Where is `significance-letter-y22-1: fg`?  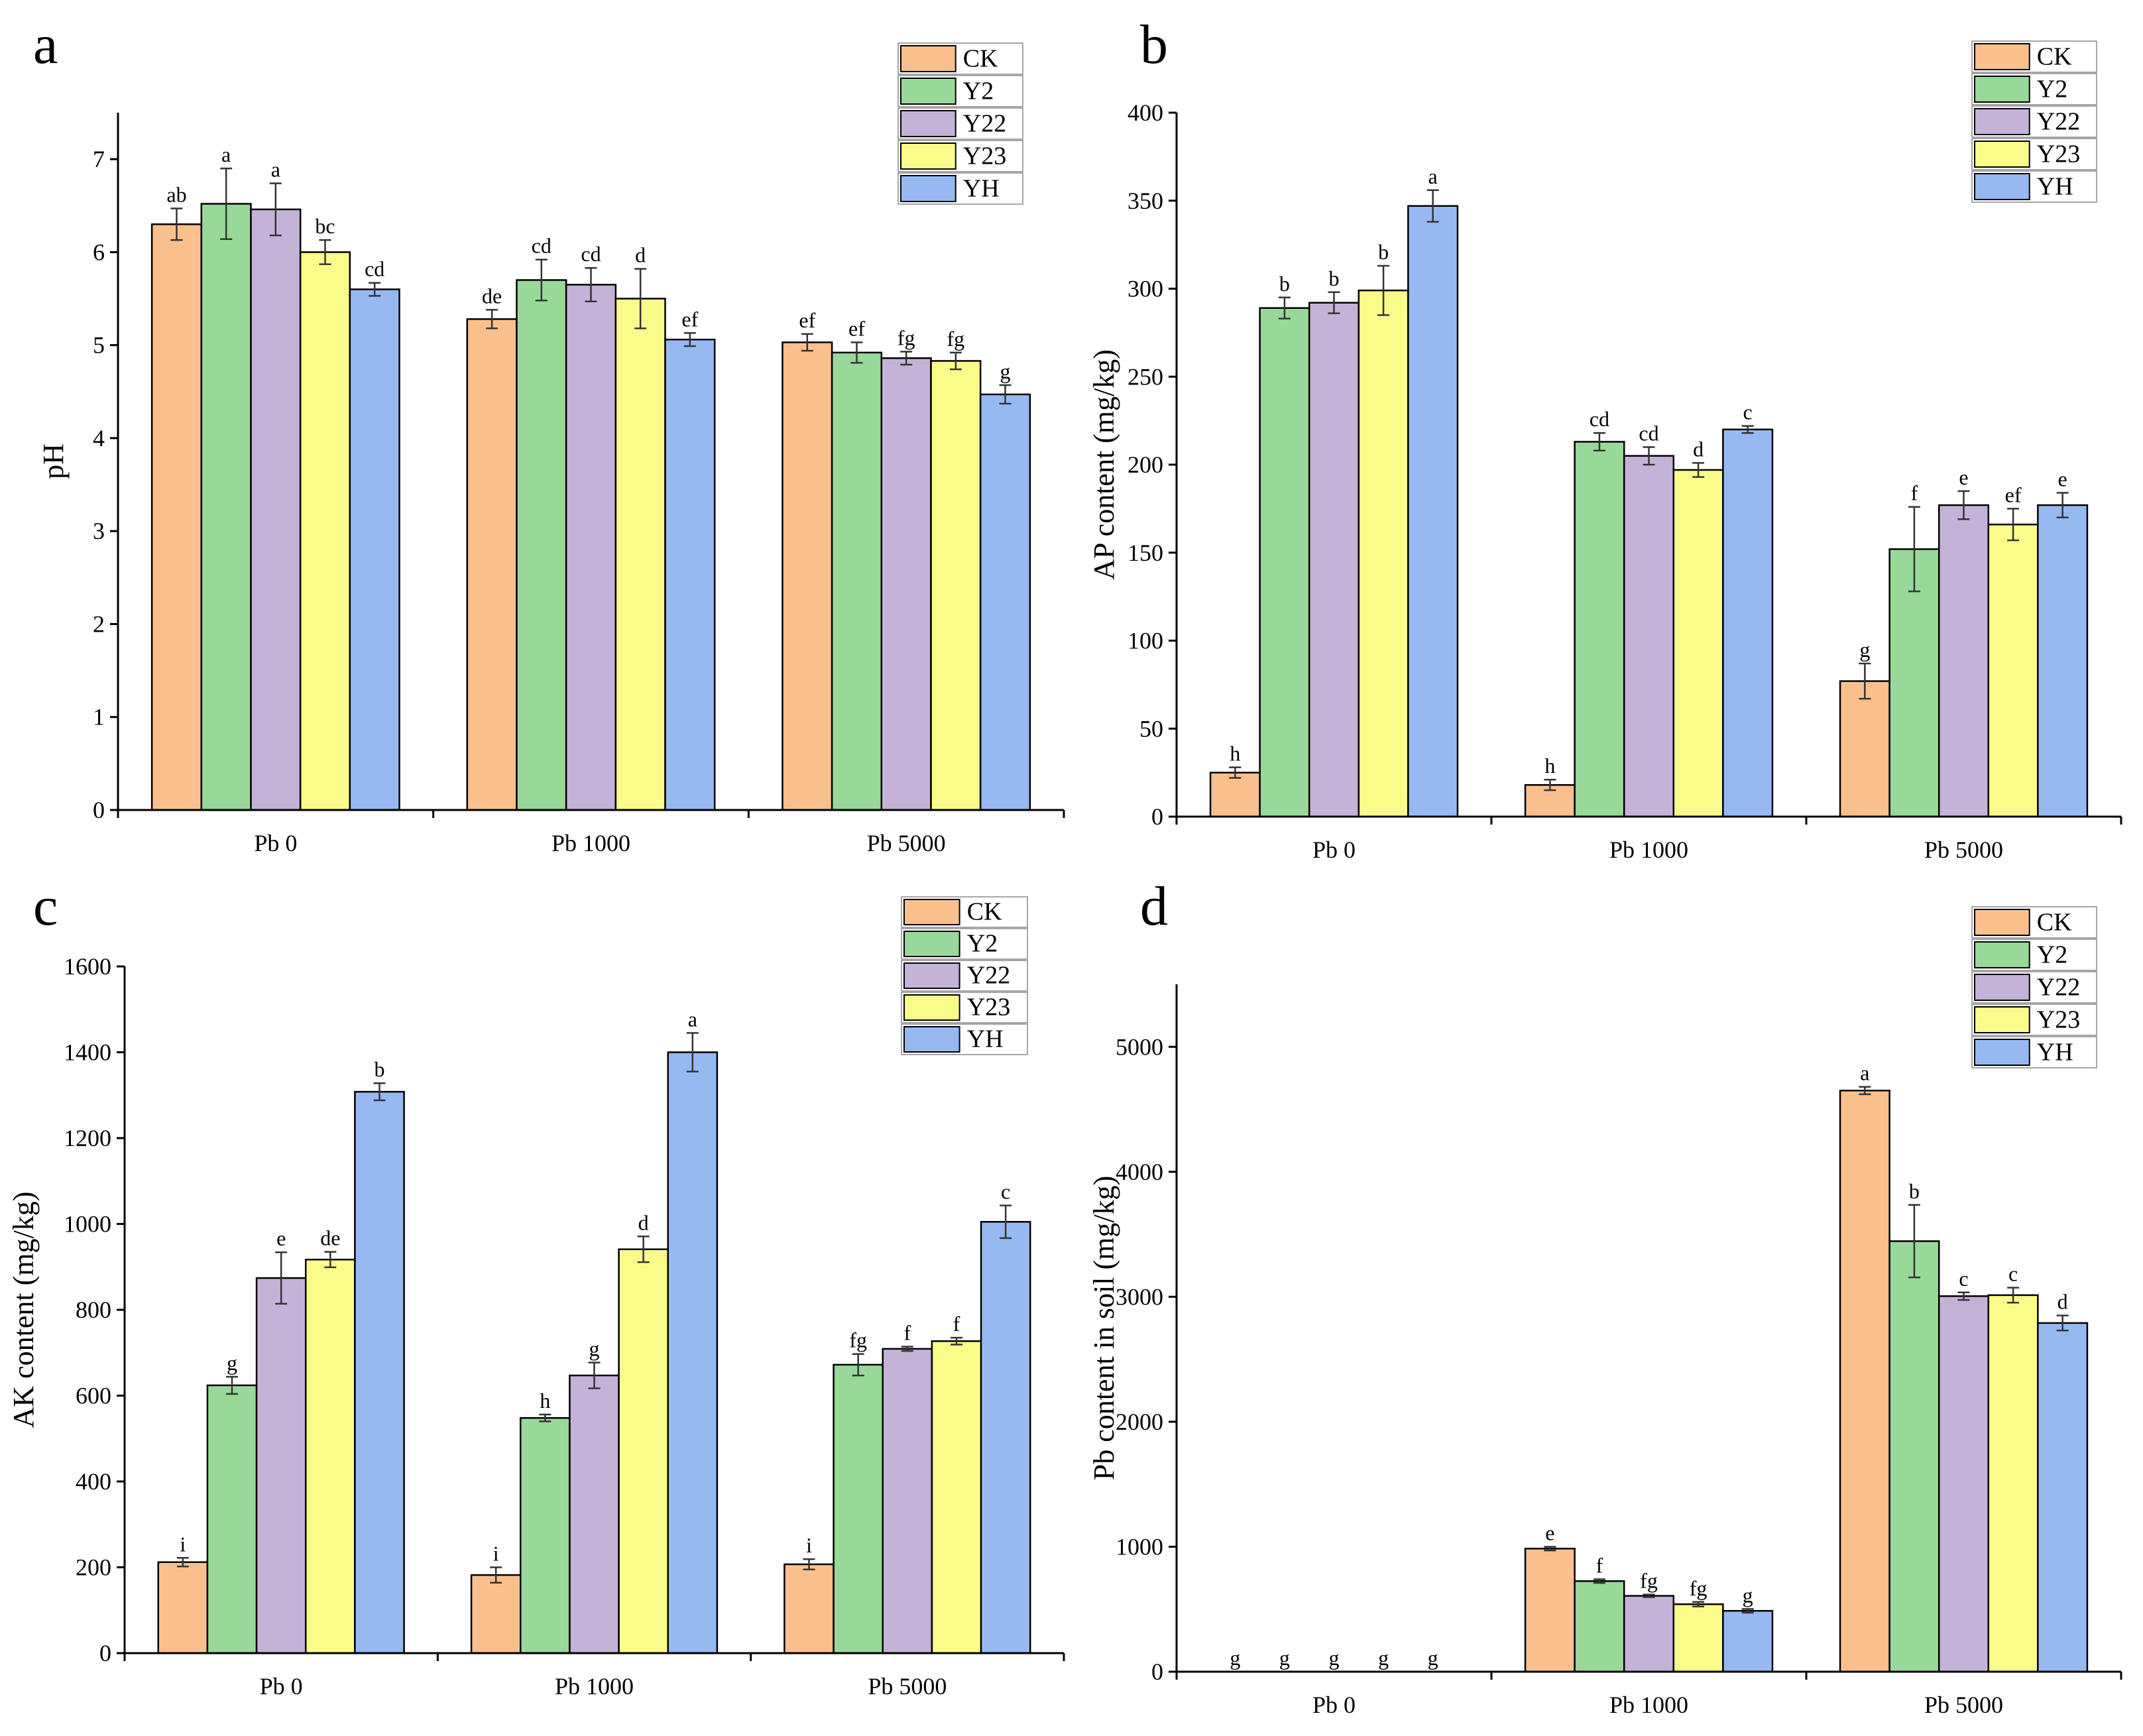
significance-letter-y22-1: fg is located at coordinates (1649, 1581).